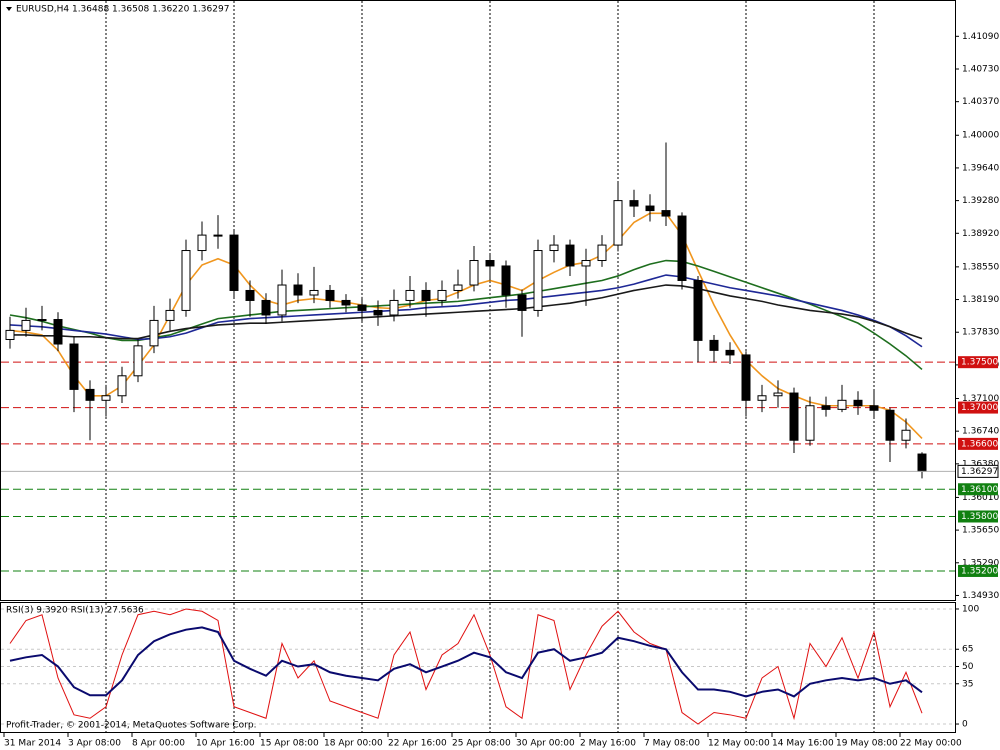  What do you see at coordinates (545, 744) in the screenshot?
I see `x-tick-label: 30 Apr 00:00` at bounding box center [545, 744].